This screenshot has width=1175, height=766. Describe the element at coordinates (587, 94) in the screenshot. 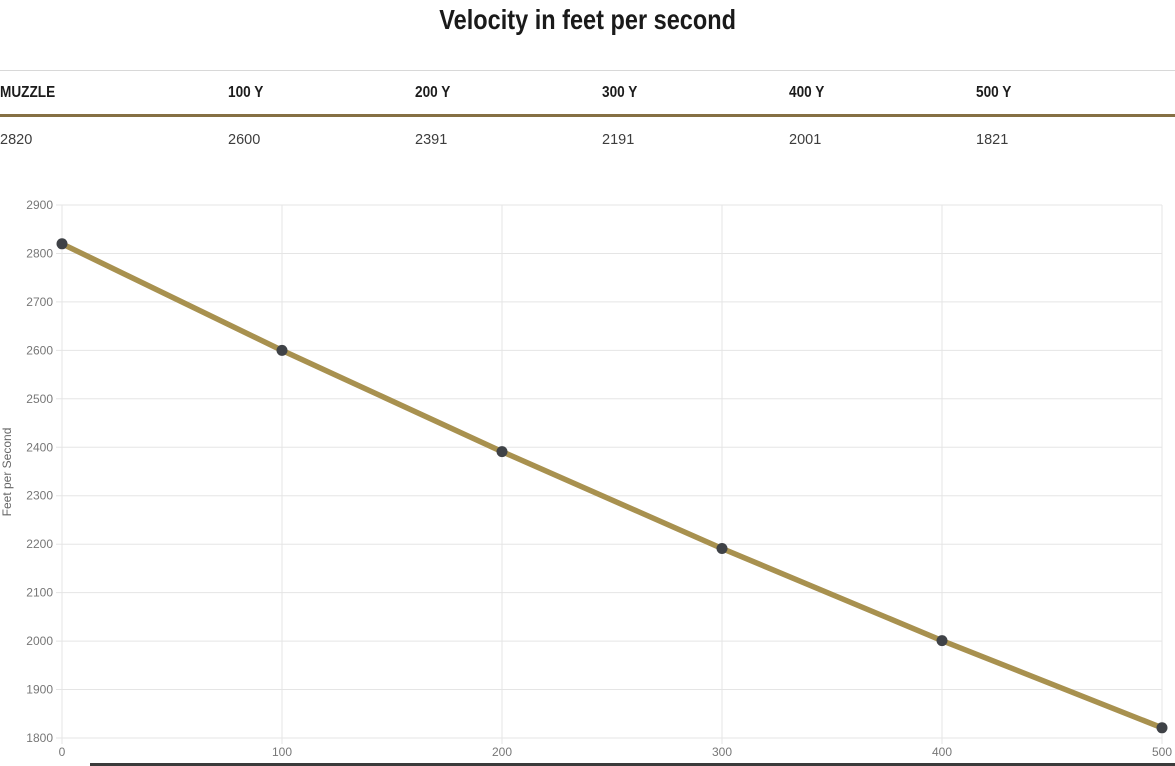

I see `table-header-row: MUZZLE 100 Y 200 Y 300 Y 400 Y 500 Y` at that location.